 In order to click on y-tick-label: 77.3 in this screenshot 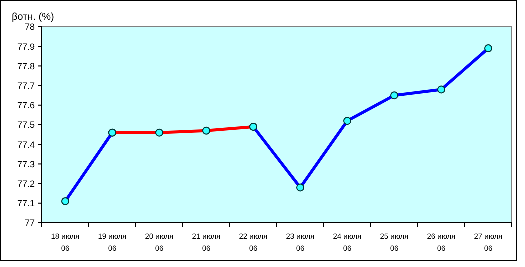, I will do `click(26, 164)`.